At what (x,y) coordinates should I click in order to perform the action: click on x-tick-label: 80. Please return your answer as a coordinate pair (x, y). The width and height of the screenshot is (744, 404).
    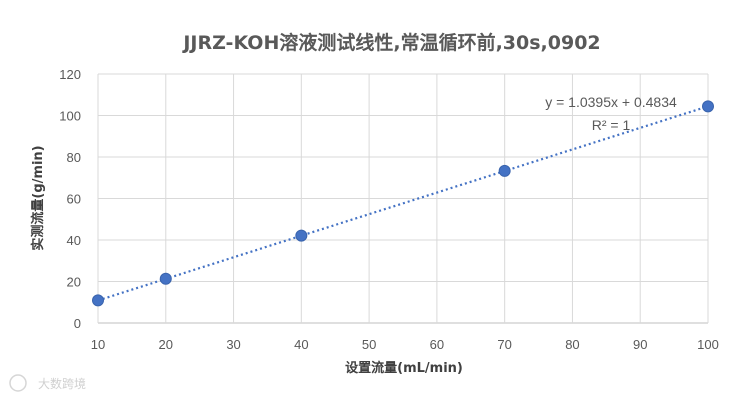
    Looking at the image, I should click on (572, 344).